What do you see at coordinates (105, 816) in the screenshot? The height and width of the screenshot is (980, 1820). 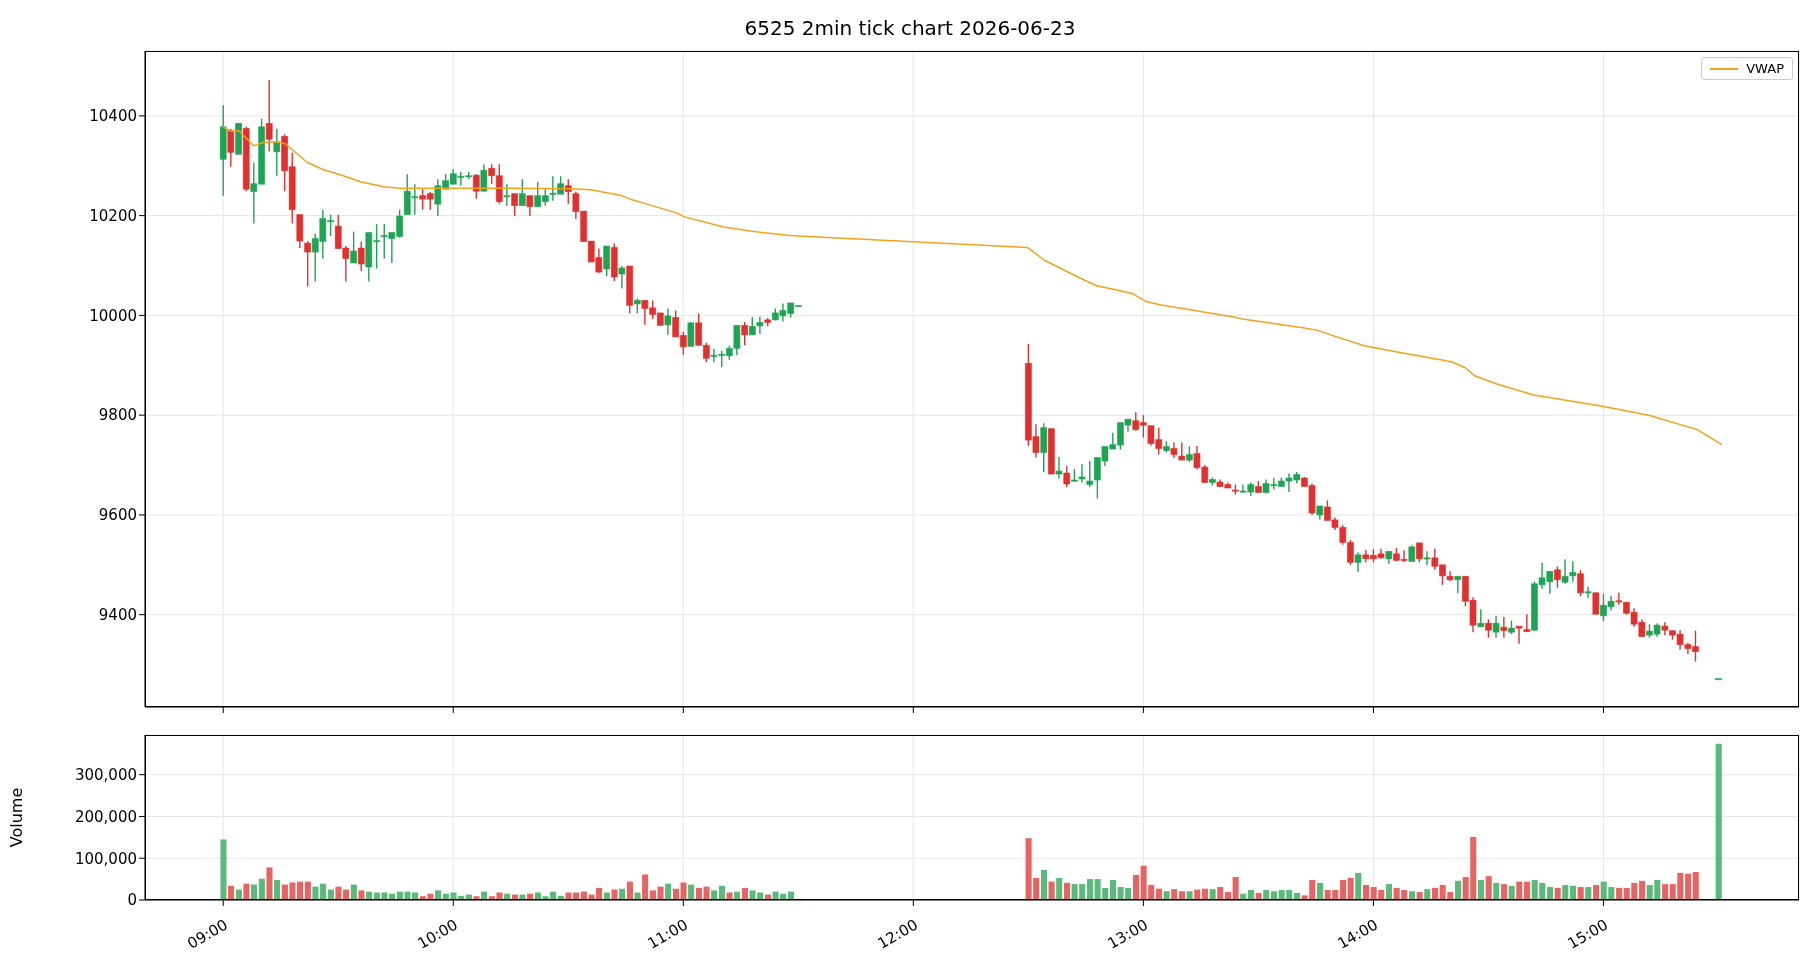 I see `y-tick-label: 200,000` at bounding box center [105, 816].